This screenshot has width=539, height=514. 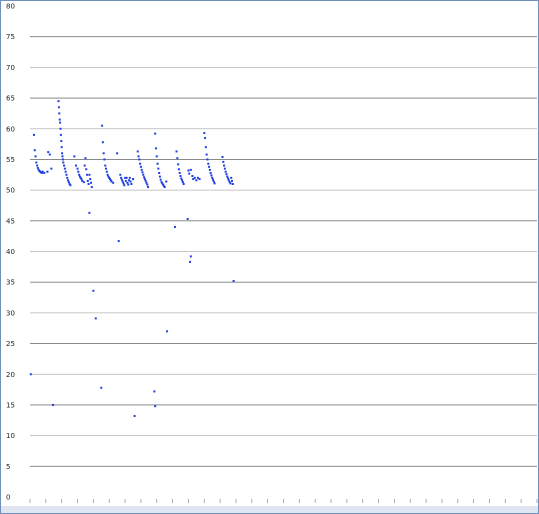 I want to click on y-tick-label-50: 50, so click(x=10, y=191).